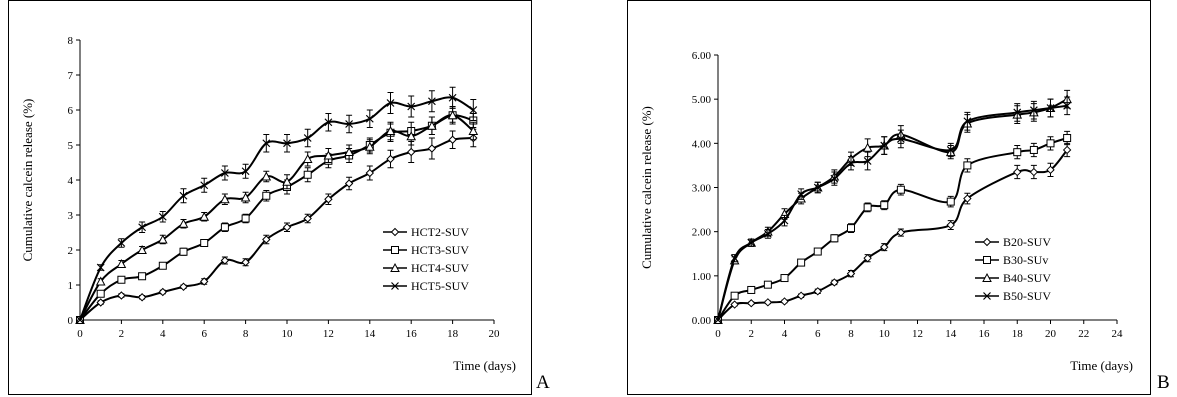 Image resolution: width=1177 pixels, height=397 pixels. What do you see at coordinates (917, 334) in the screenshot?
I see `x-tick-label-b: 12` at bounding box center [917, 334].